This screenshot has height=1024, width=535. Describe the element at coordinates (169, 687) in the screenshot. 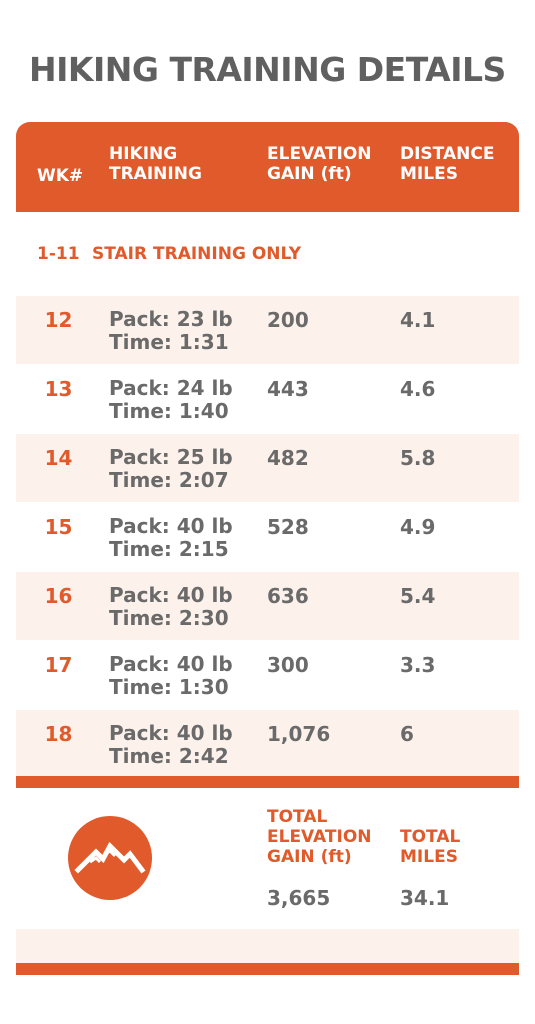

I see `hike-time: Time: 1:30` at that location.